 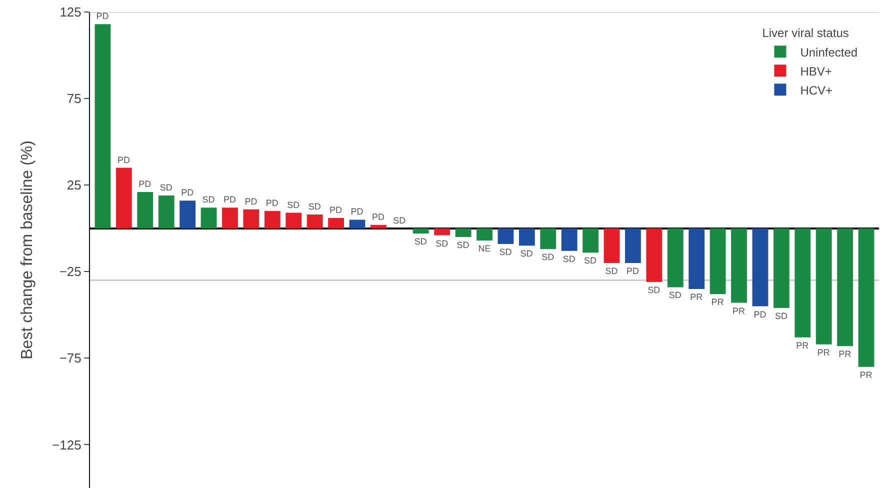 I want to click on y-tick-label: −25, so click(x=70, y=272).